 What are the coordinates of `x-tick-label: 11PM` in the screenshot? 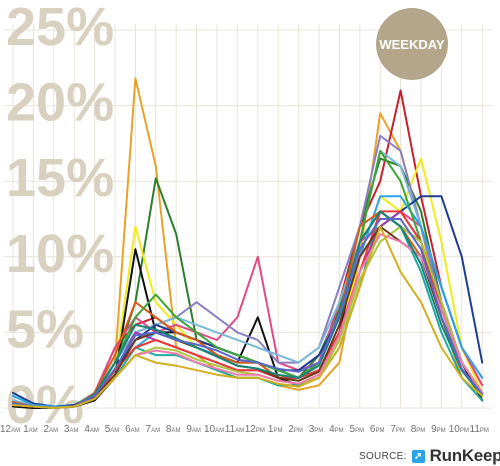 It's located at (479, 429).